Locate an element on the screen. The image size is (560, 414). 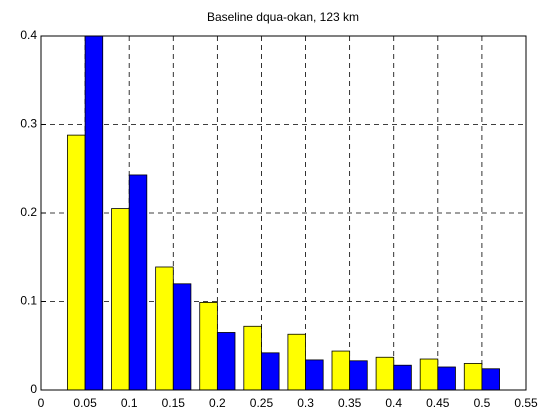
x-tick-label: 0.55 is located at coordinates (526, 403).